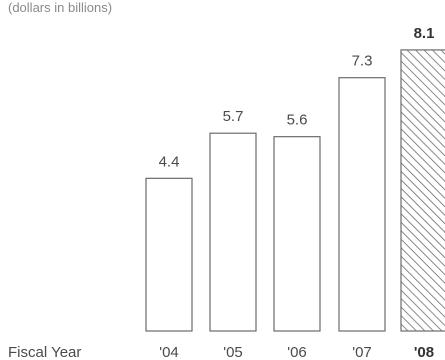 This screenshot has width=445, height=360. I want to click on x-axis-title: Fiscal Year, so click(44, 352).